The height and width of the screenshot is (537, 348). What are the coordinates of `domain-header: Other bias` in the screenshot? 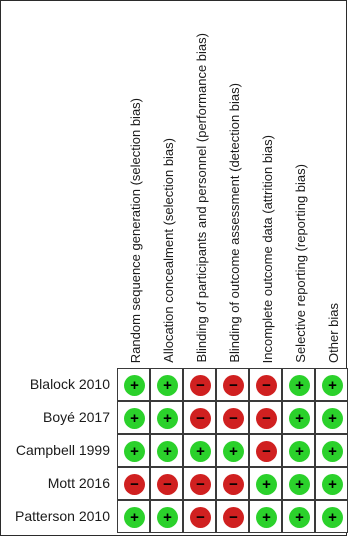 It's located at (331, 189).